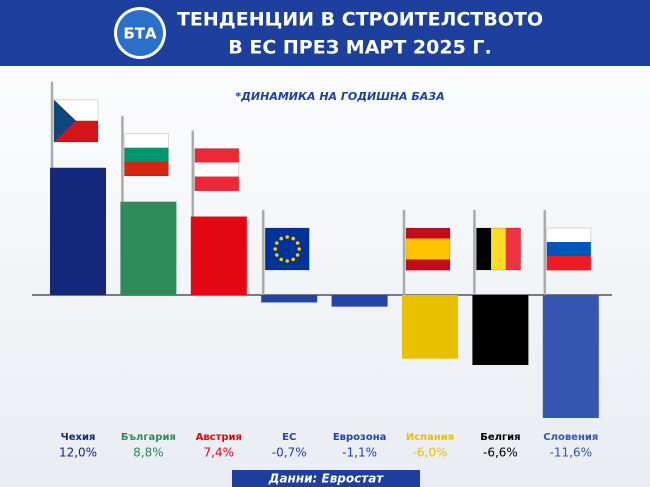  I want to click on title-line: В ЕС ПРЕЗ МАРТ 2025 Г., so click(360, 48).